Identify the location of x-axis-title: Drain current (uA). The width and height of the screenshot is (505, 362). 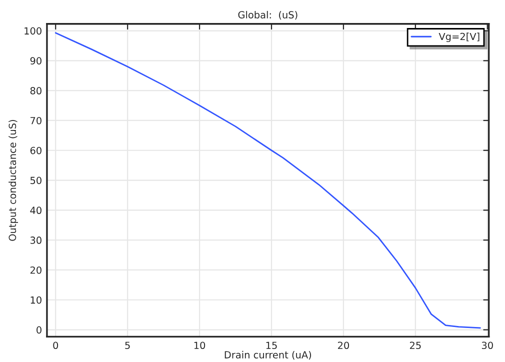
(268, 355).